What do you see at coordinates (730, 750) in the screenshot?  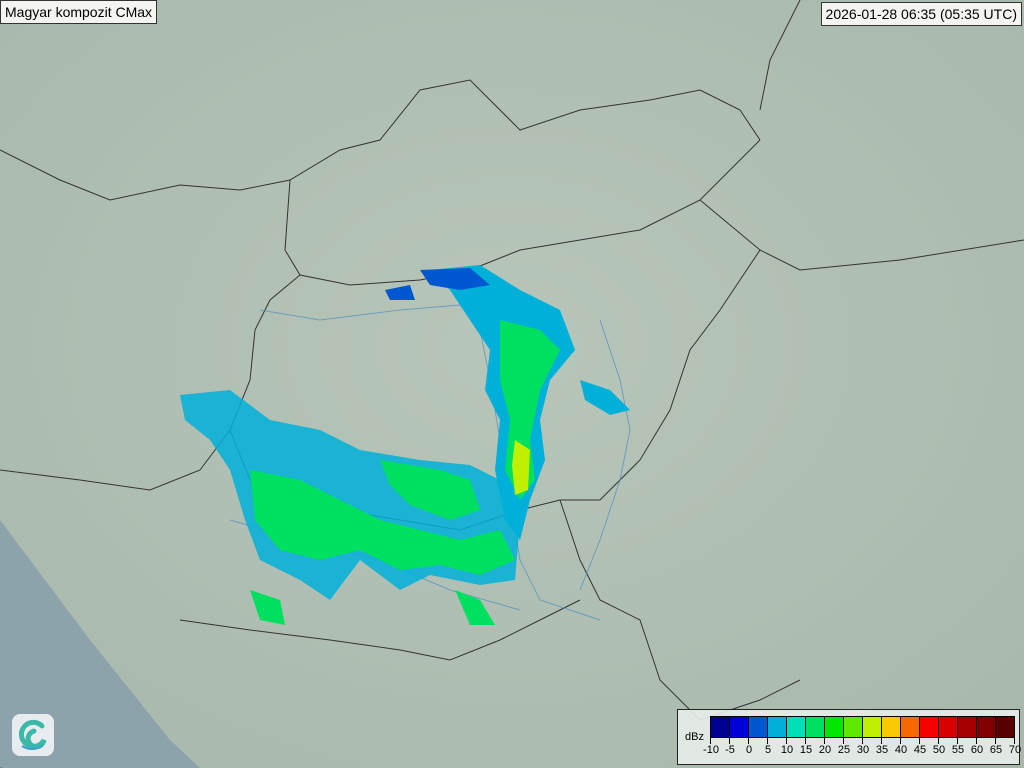 I see `legend-tick-label: -5` at bounding box center [730, 750].